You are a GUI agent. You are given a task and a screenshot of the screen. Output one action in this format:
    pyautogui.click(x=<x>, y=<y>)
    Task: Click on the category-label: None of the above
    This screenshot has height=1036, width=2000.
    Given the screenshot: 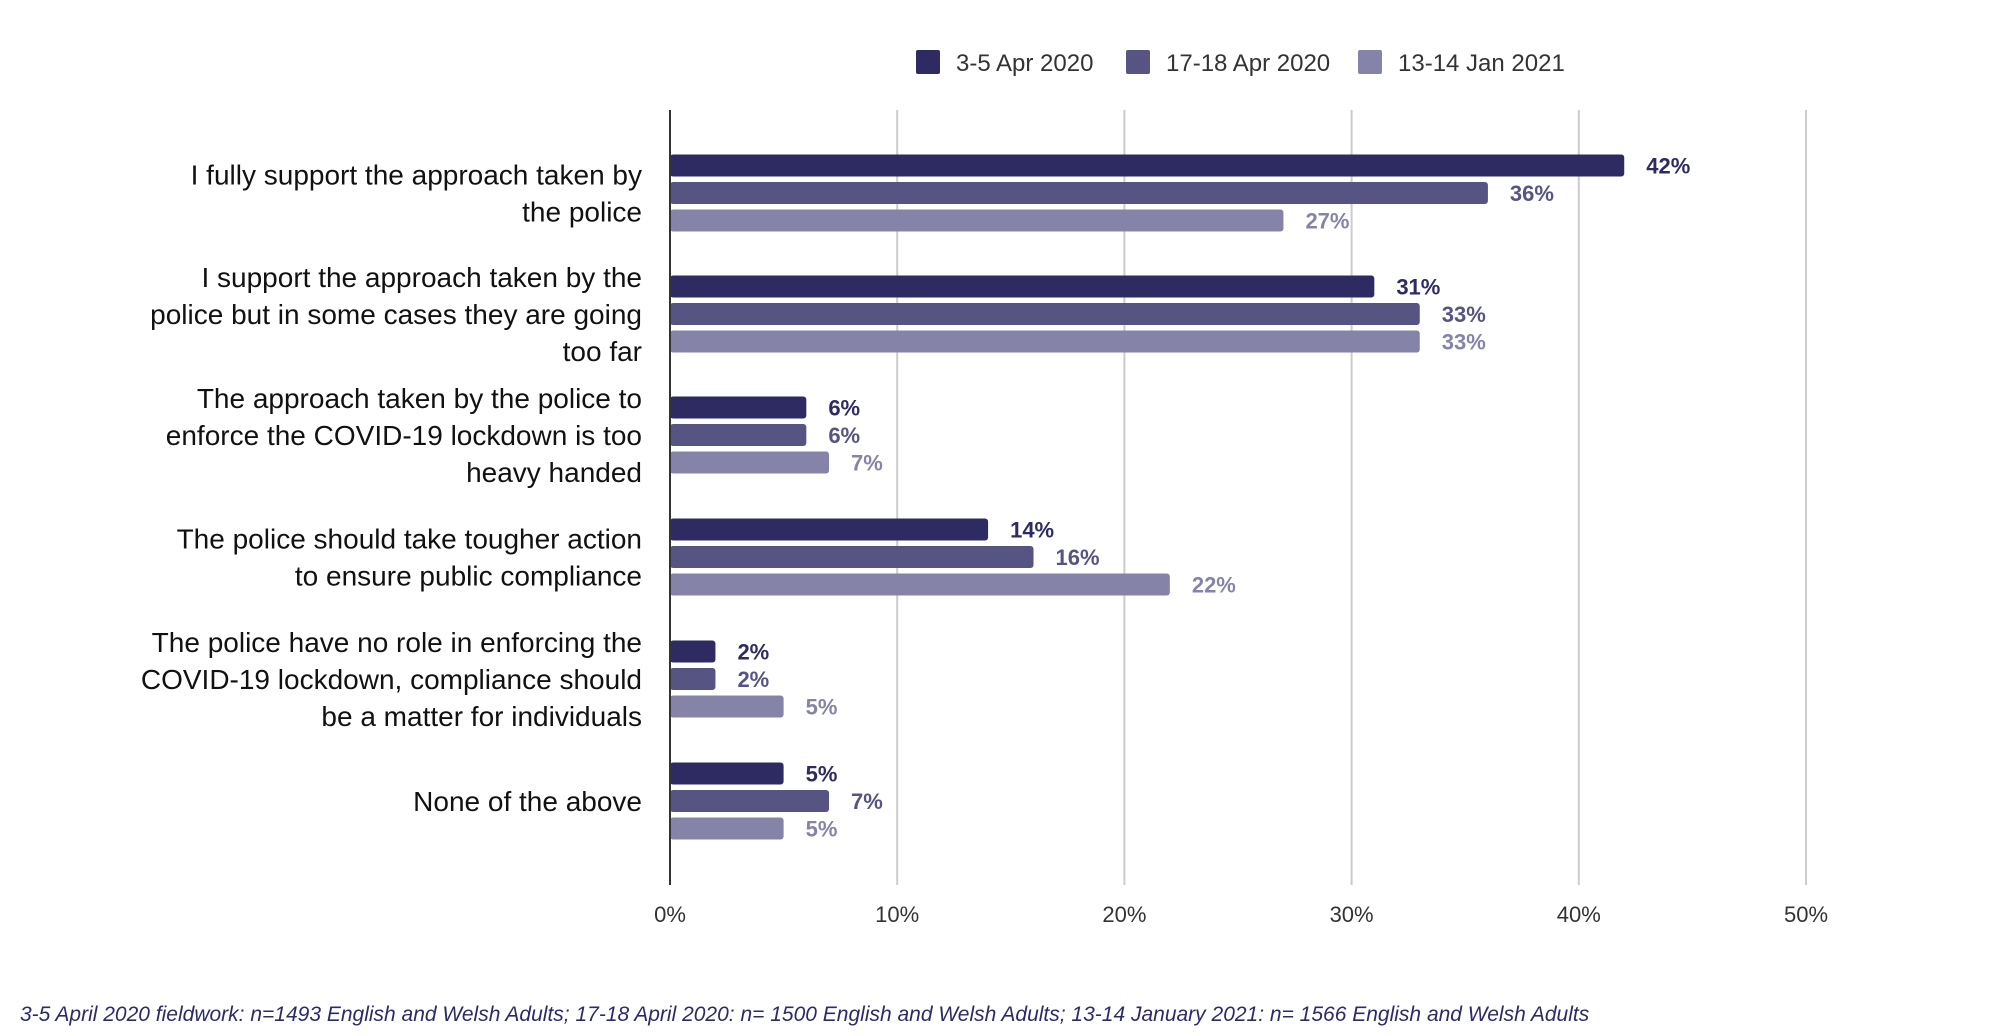 What is the action you would take?
    pyautogui.click(x=527, y=801)
    